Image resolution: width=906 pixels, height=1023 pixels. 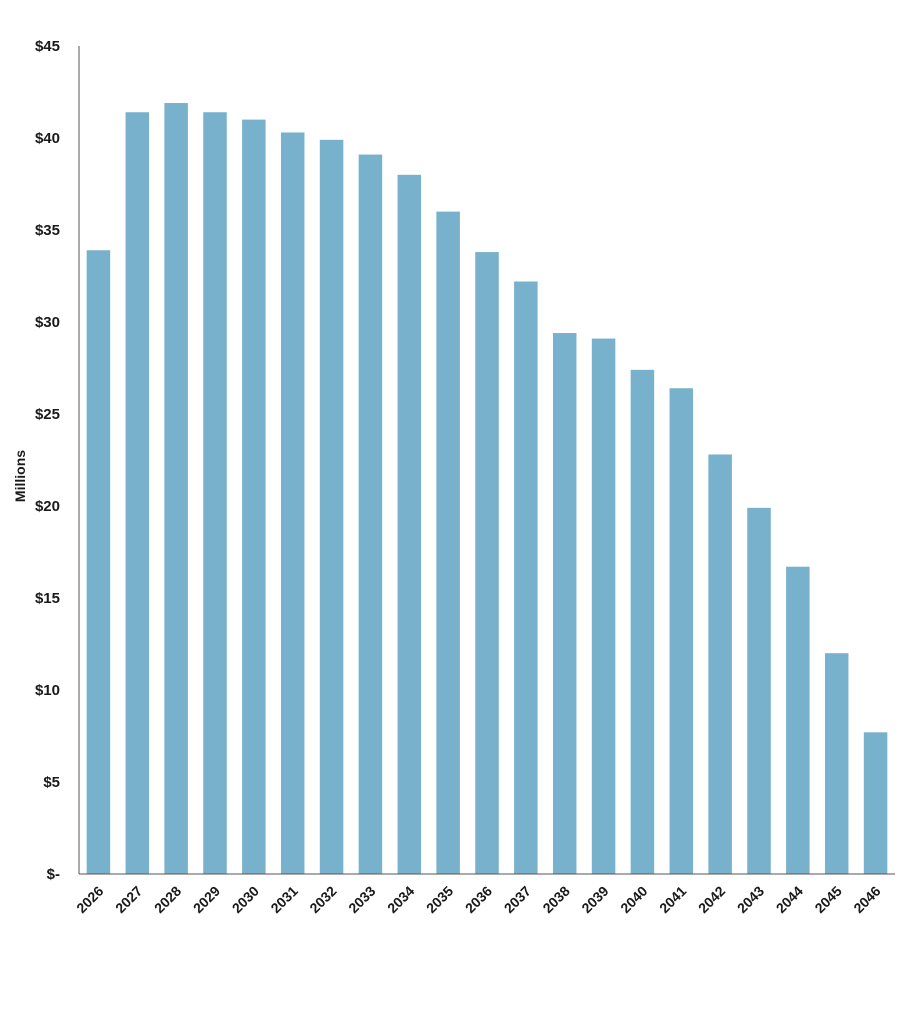 What do you see at coordinates (836, 763) in the screenshot?
I see `bar-2045` at bounding box center [836, 763].